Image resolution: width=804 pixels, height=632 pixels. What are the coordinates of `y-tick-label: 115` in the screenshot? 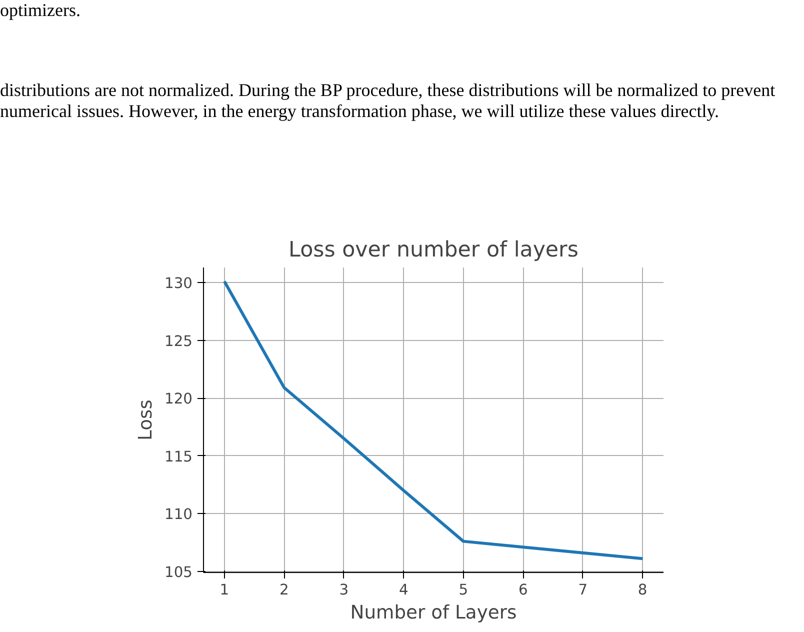 It's located at (178, 457).